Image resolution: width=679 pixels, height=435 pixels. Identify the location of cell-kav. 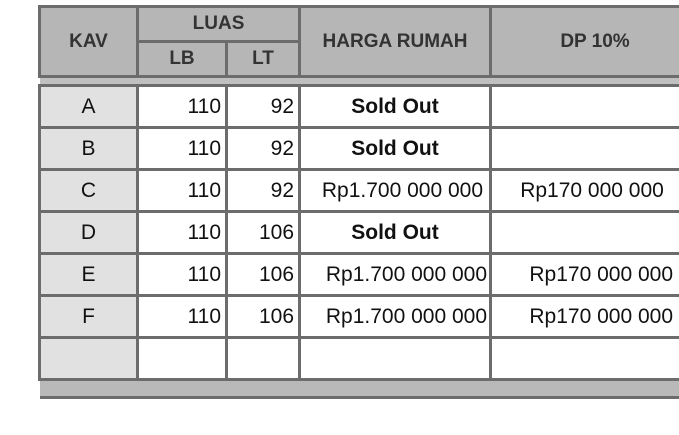
(88, 358).